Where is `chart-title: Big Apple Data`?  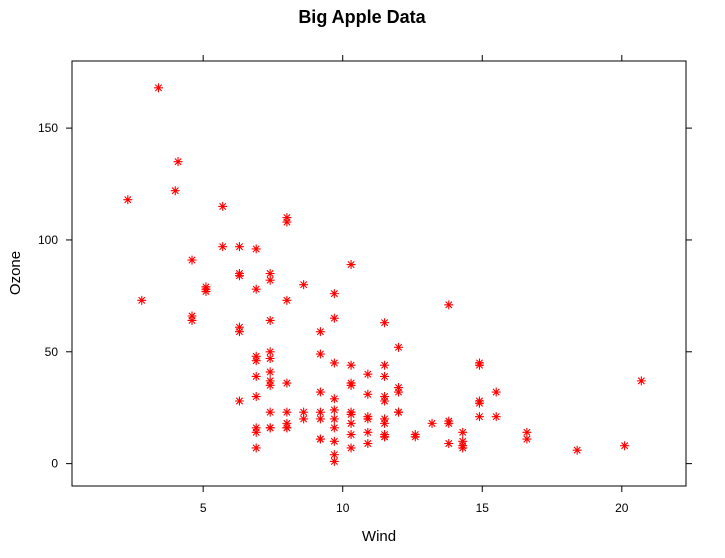
chart-title: Big Apple Data is located at coordinates (362, 17).